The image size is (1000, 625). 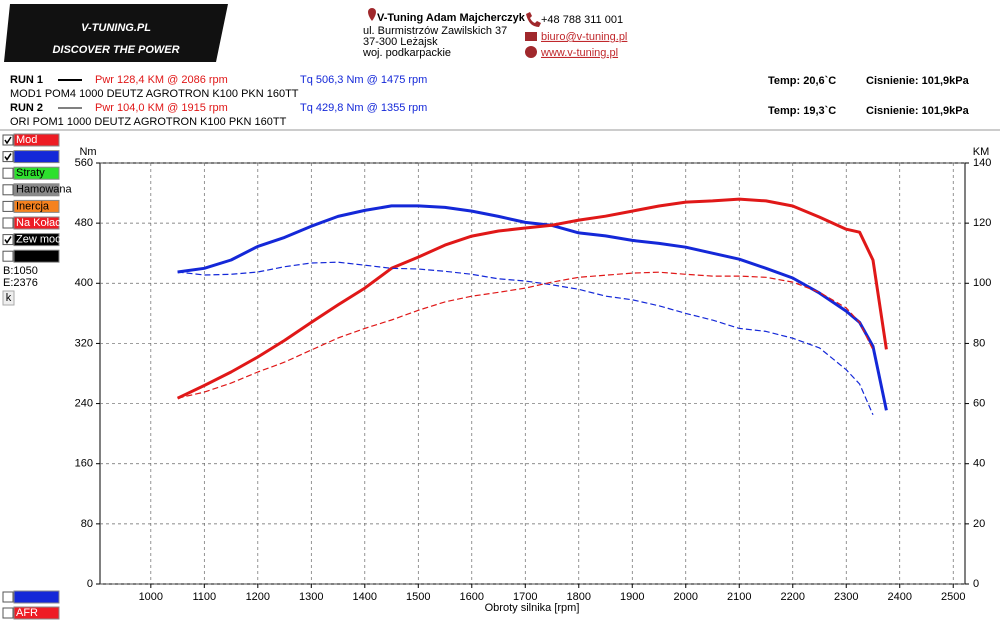 I want to click on y2-tick-label: 100, so click(x=982, y=283).